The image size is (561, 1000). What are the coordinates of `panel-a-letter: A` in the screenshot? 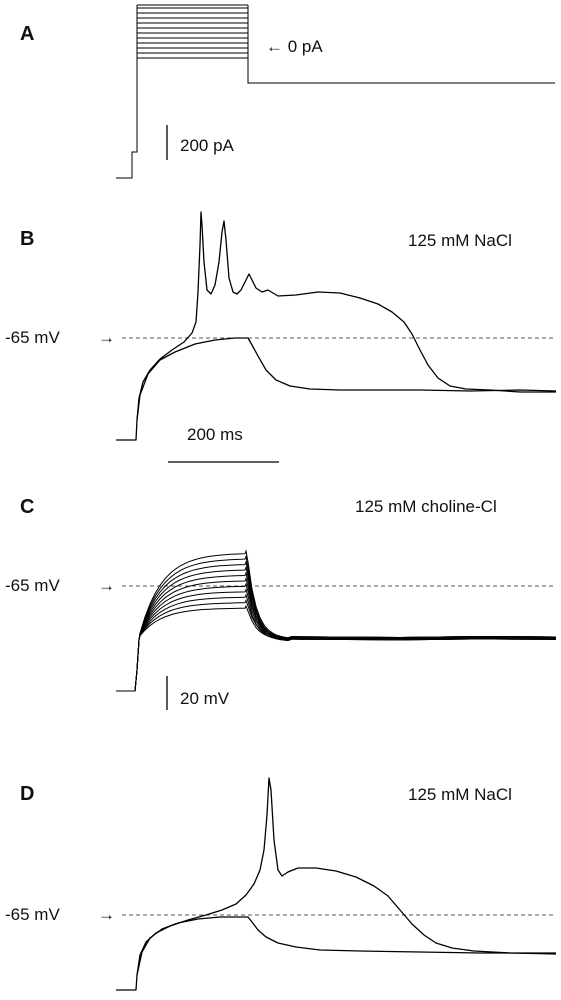 It's located at (27, 34).